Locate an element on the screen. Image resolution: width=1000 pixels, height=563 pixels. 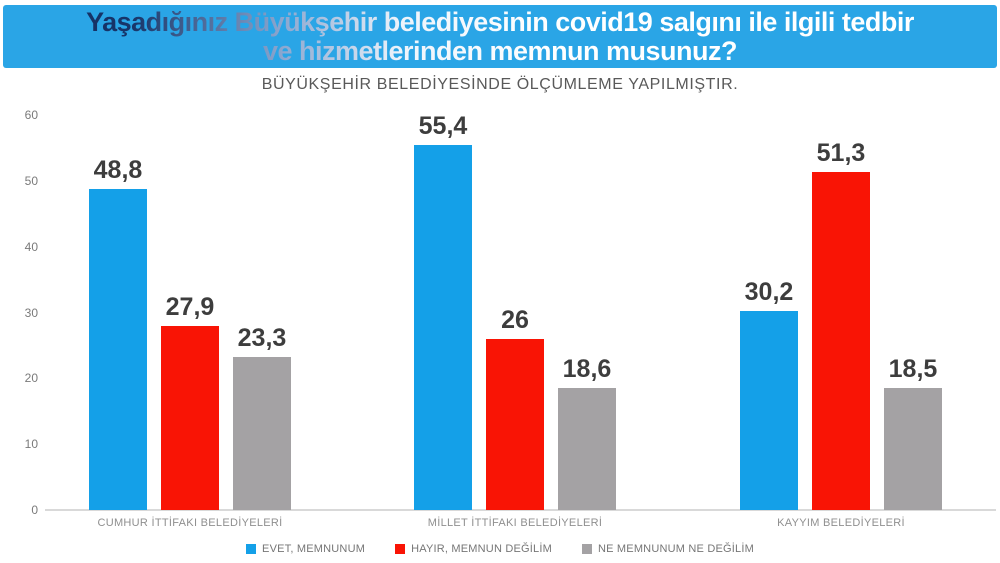
bar-value-label: 18,5 is located at coordinates (913, 369).